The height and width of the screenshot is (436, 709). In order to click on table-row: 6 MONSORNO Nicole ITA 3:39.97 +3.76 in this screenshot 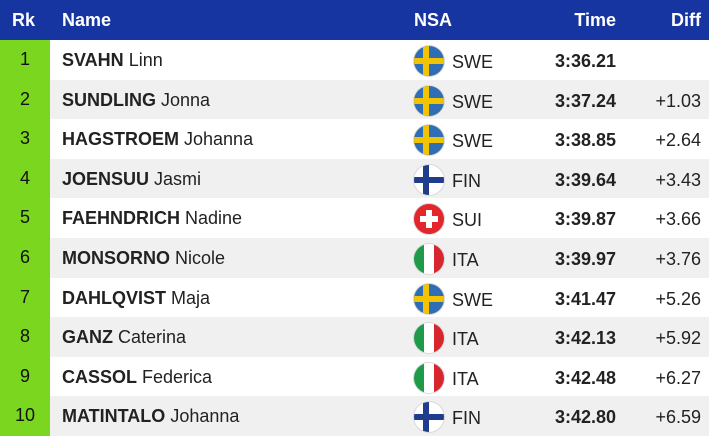, I will do `click(354, 257)`.